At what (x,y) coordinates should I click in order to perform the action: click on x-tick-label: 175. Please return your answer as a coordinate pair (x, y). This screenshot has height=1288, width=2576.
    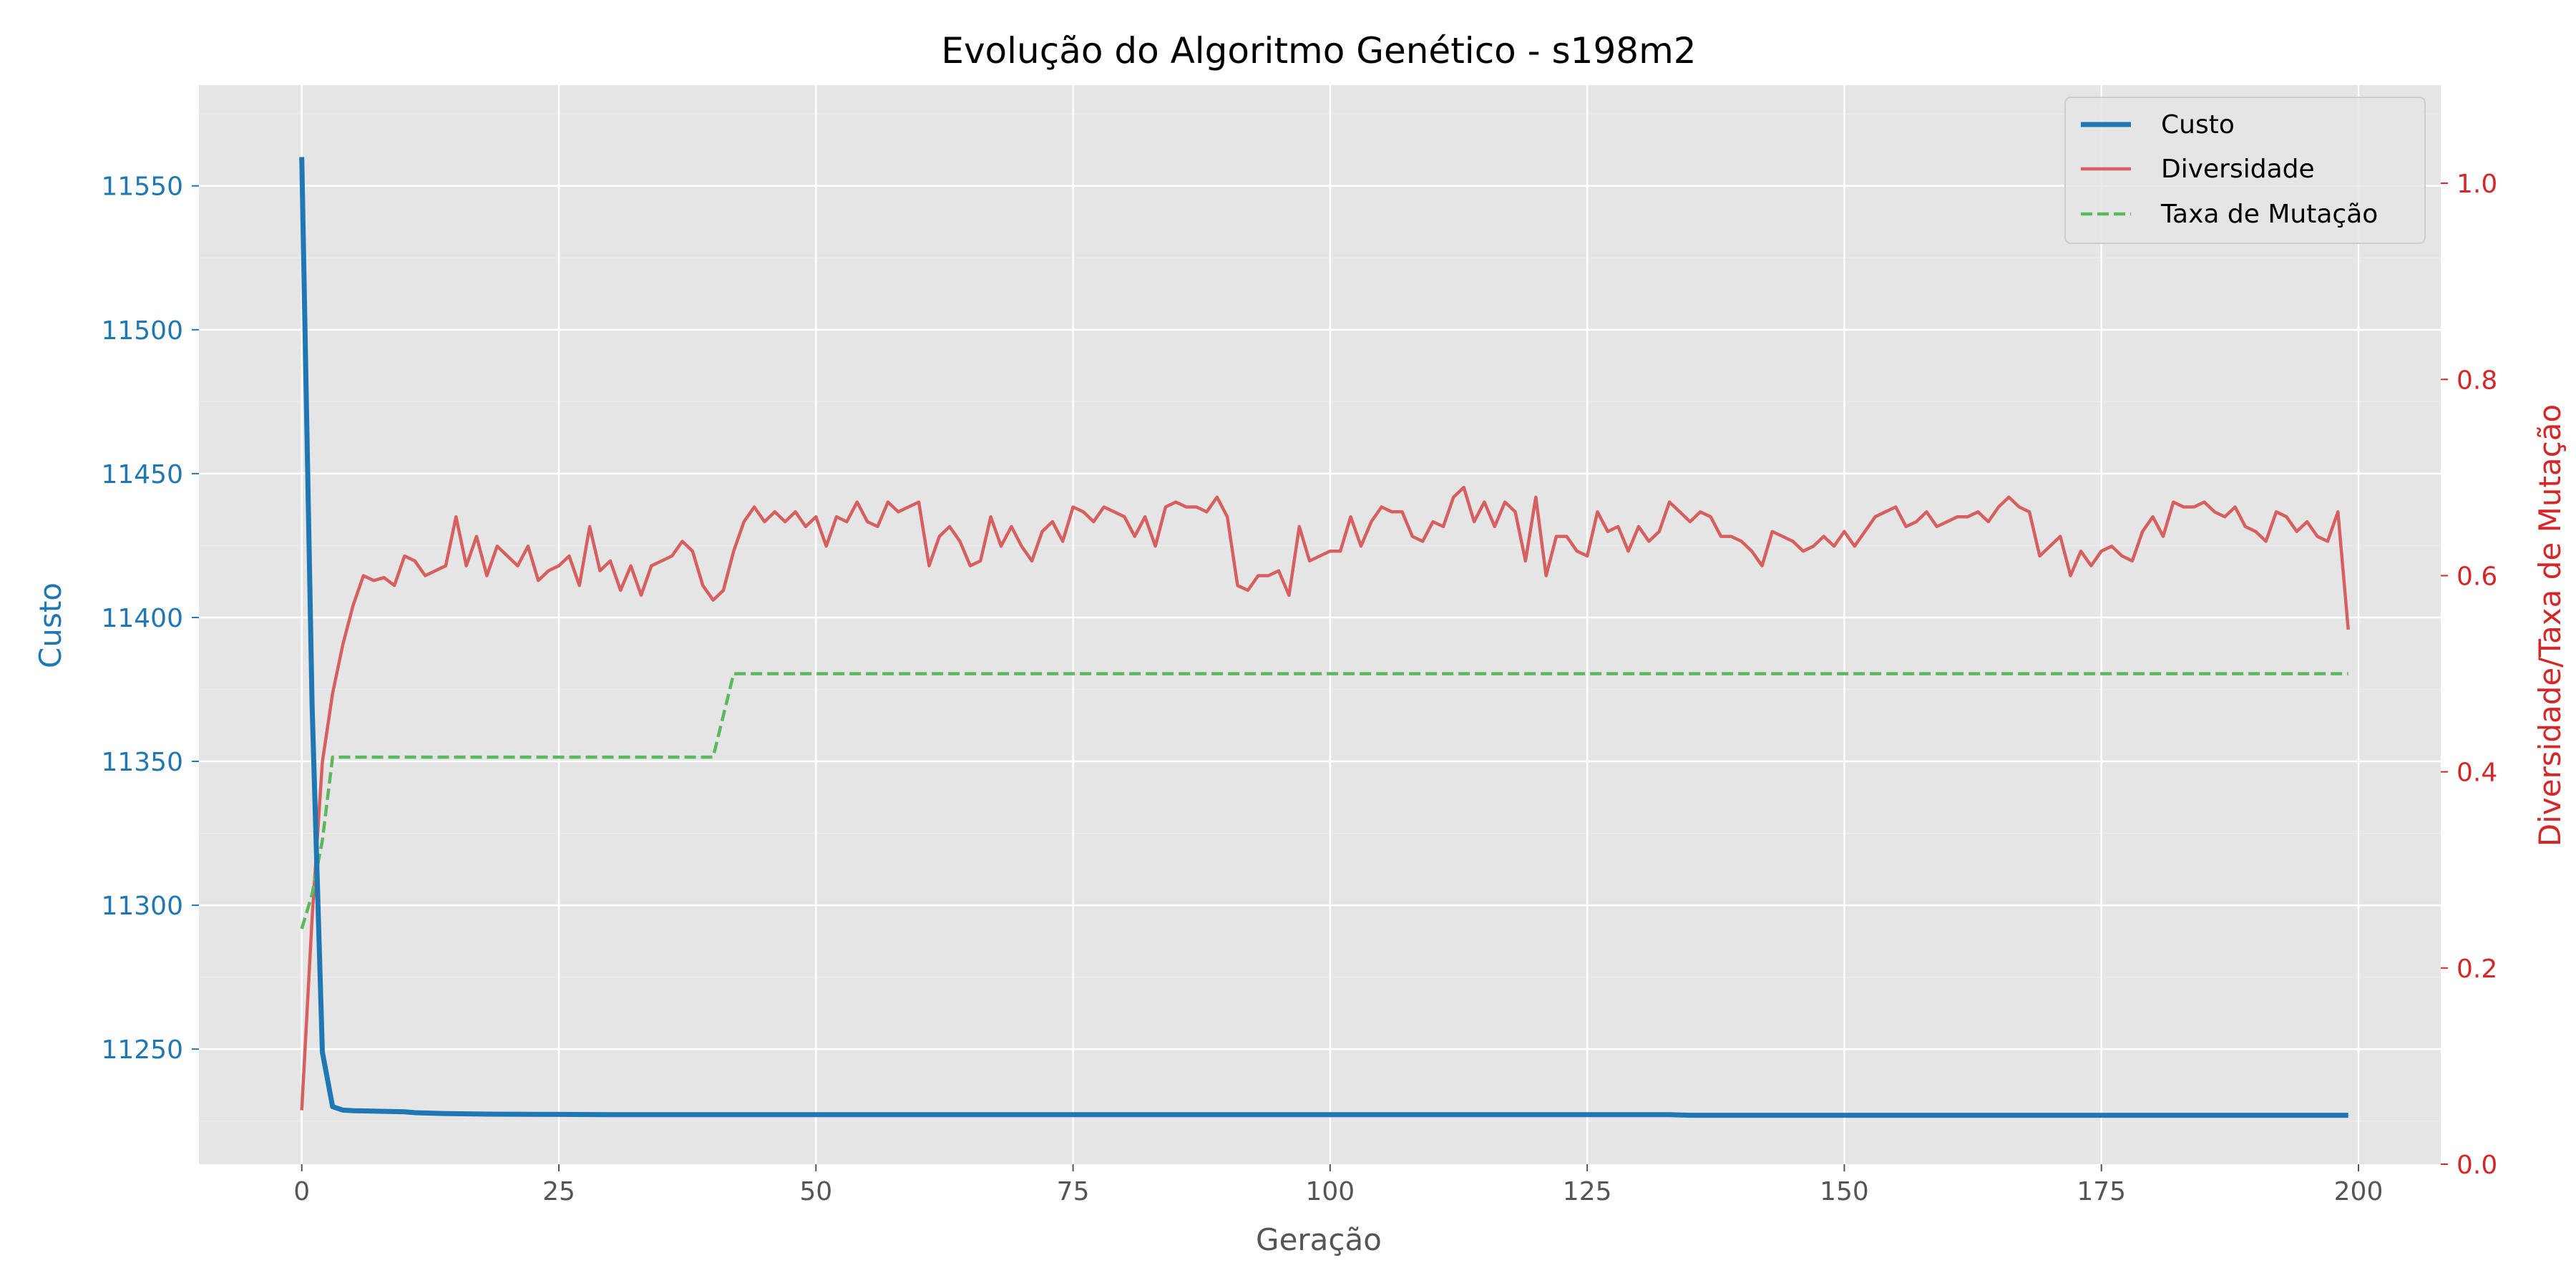
    Looking at the image, I should click on (2101, 1191).